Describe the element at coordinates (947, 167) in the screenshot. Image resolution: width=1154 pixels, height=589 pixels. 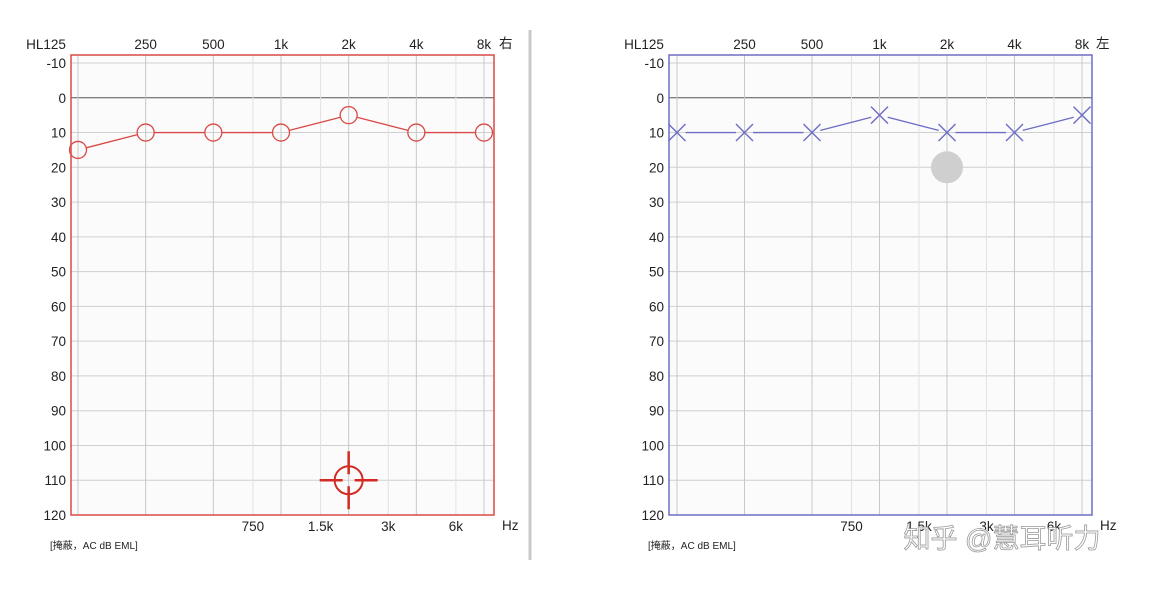
I see `cursor-dot-icon` at that location.